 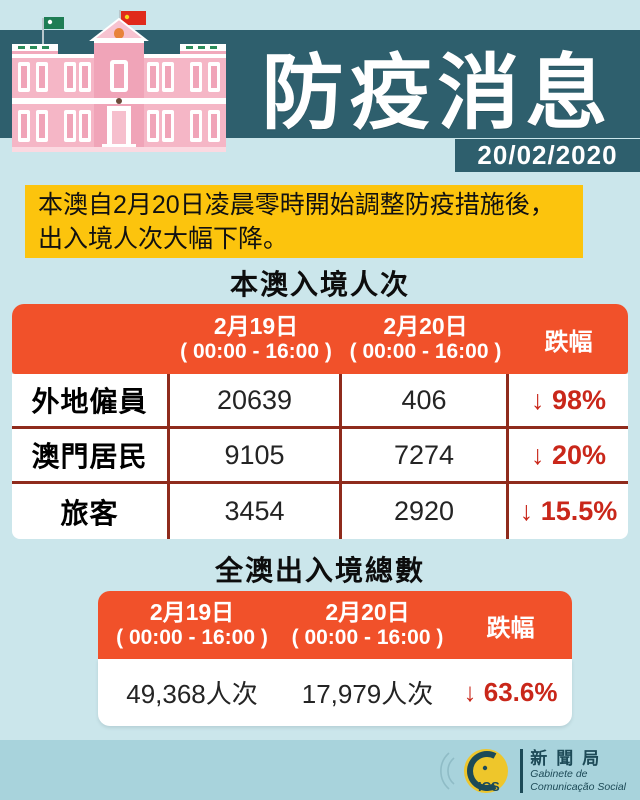 What do you see at coordinates (568, 511) in the screenshot?
I see `row-drop-value: ↓ 15.5%` at bounding box center [568, 511].